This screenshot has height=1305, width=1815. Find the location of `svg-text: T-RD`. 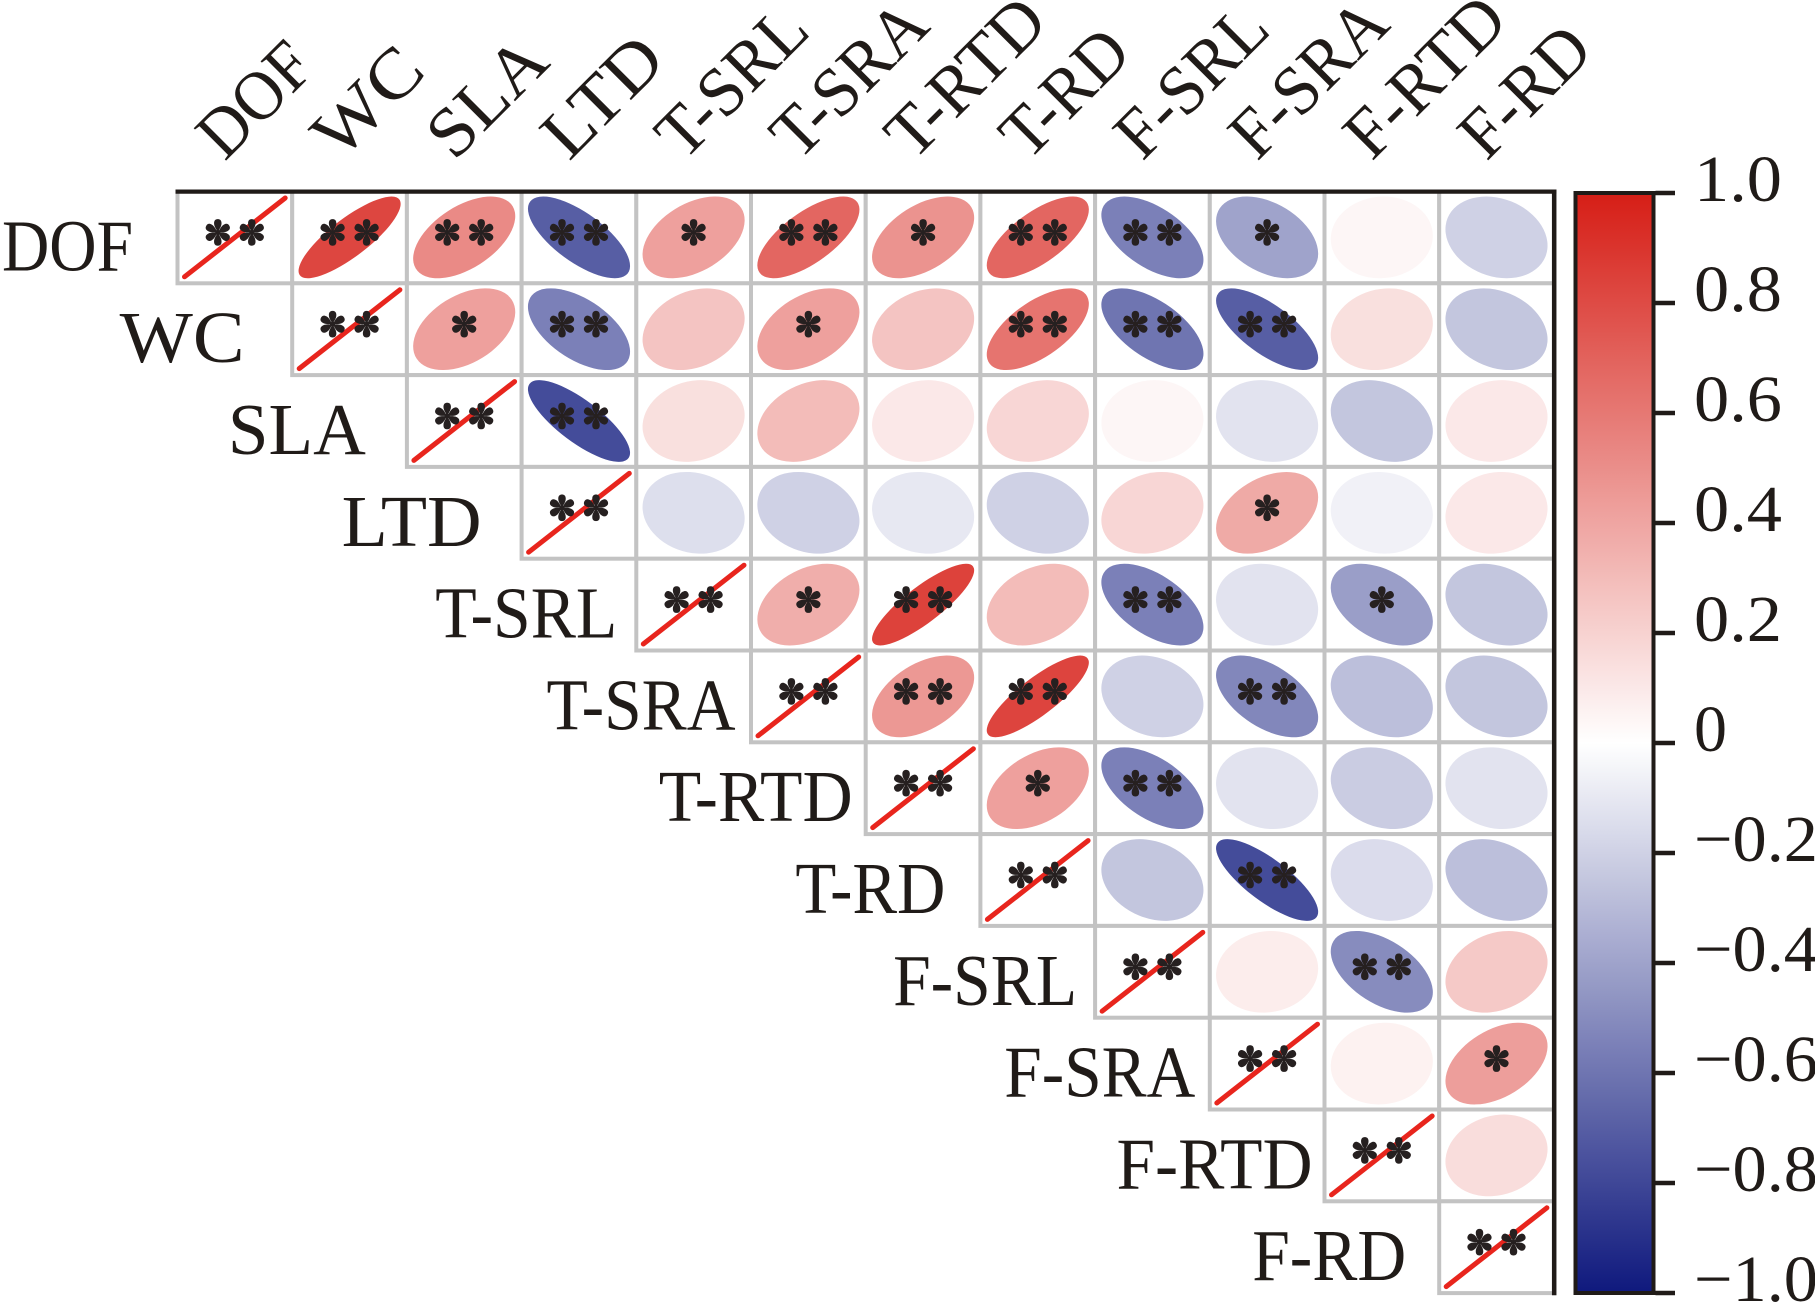

svg-text: T-RD is located at coordinates (870, 888).